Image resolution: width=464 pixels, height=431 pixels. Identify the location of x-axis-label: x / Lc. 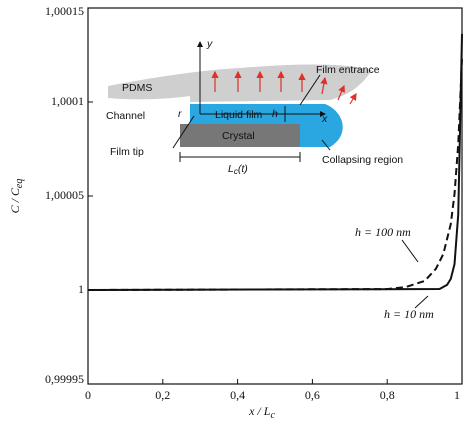
(261, 413).